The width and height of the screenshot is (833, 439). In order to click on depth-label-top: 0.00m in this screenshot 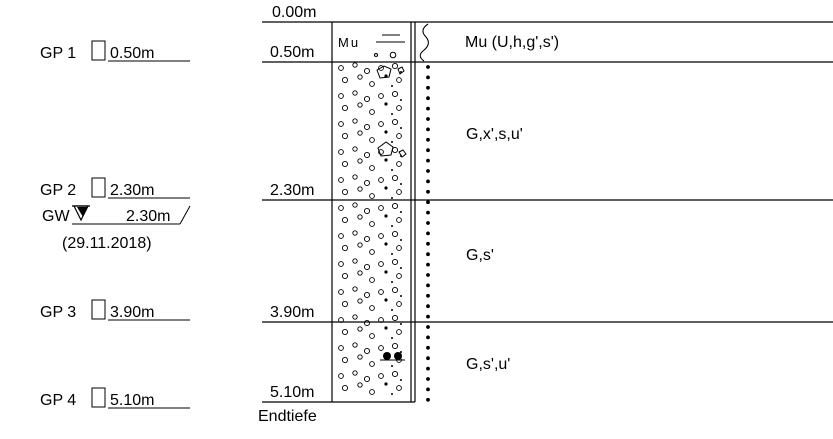, I will do `click(294, 12)`.